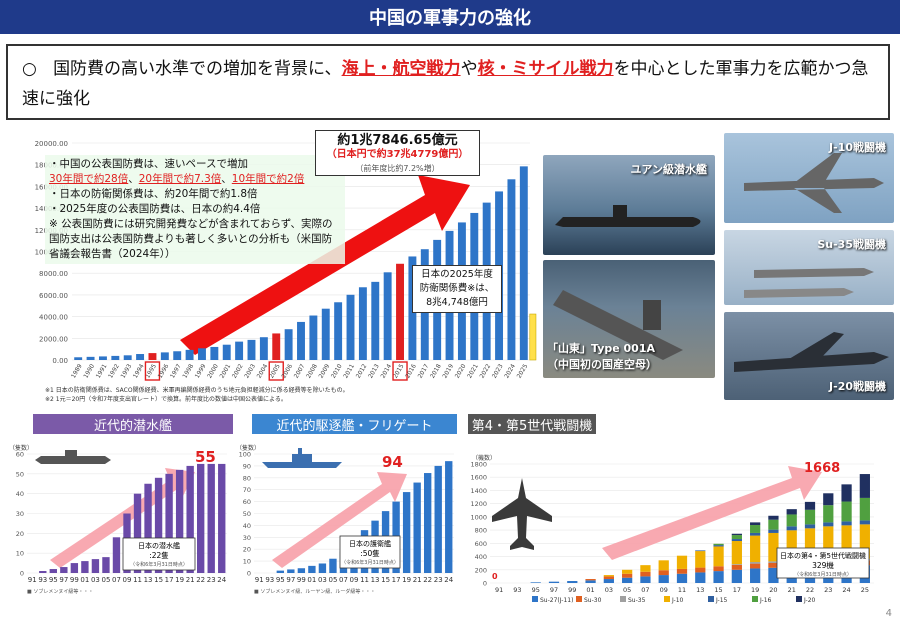  What do you see at coordinates (545, 69) in the screenshot?
I see `summary-highlight-nuclear: 核・ミサイル戦力` at bounding box center [545, 69].